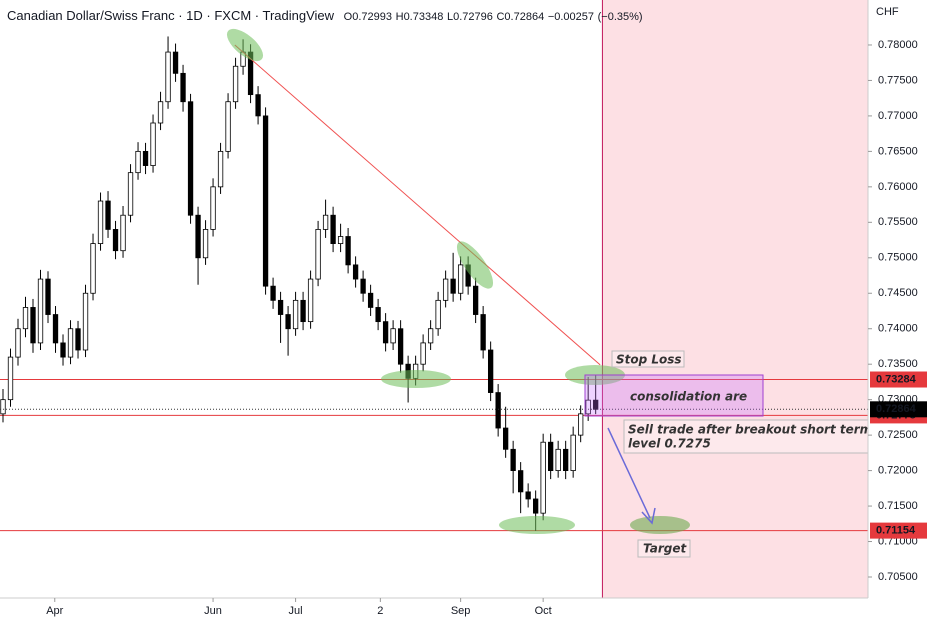 The height and width of the screenshot is (625, 927). I want to click on high-value: 0.73348, so click(424, 17).